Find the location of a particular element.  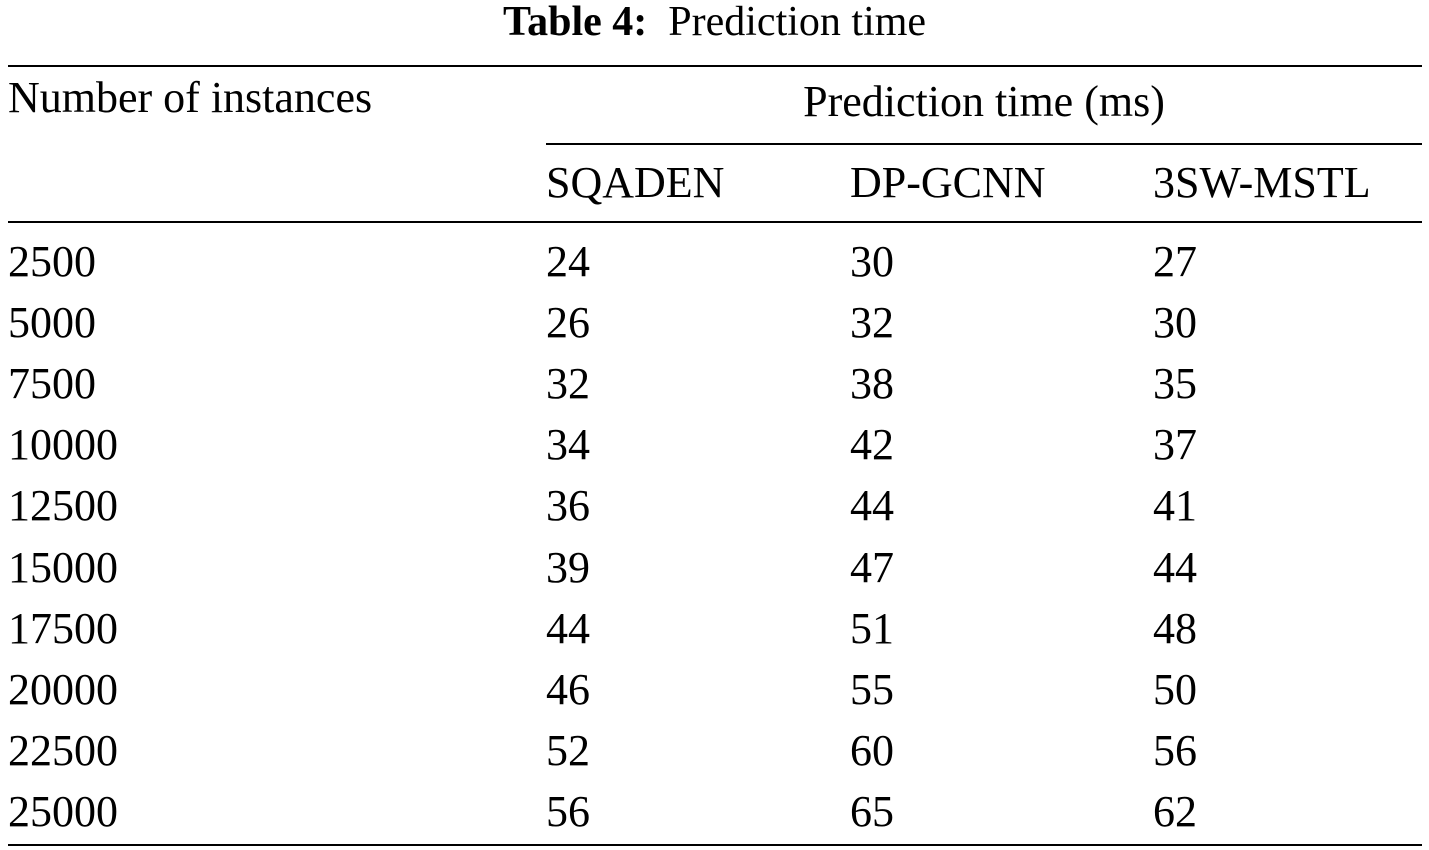

cell: 47 is located at coordinates (872, 567).